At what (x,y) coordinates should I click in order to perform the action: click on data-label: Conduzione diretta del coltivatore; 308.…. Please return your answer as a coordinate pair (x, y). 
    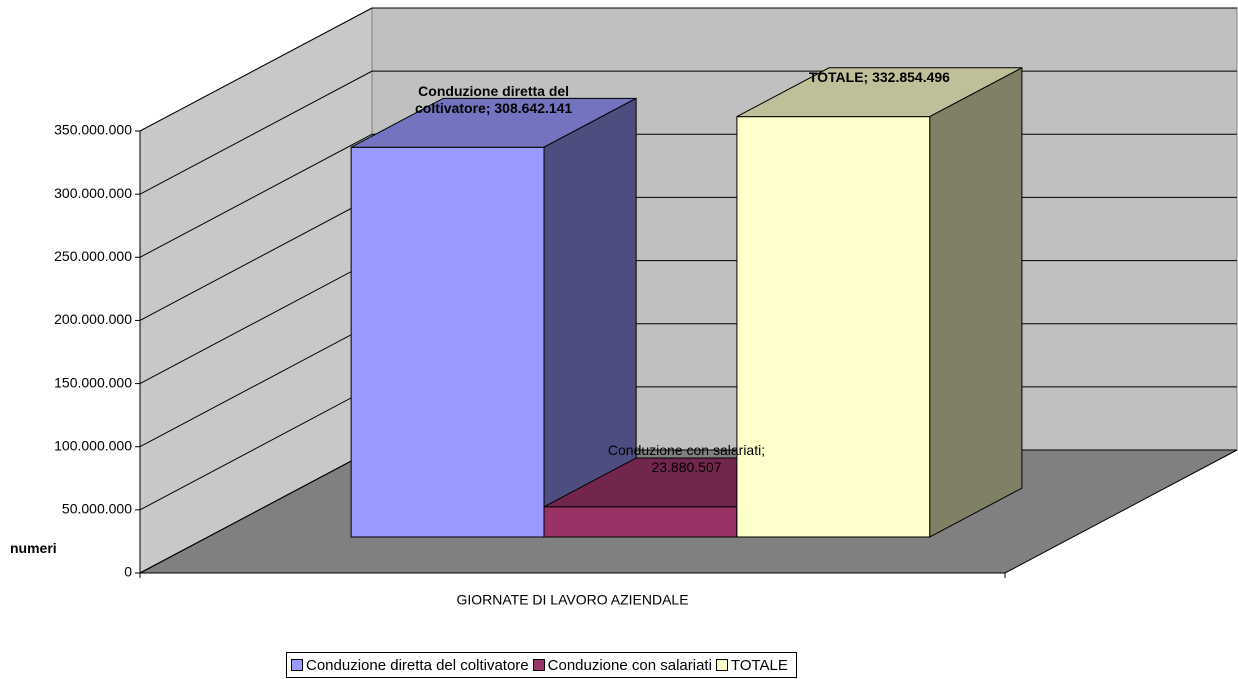
    Looking at the image, I should click on (494, 99).